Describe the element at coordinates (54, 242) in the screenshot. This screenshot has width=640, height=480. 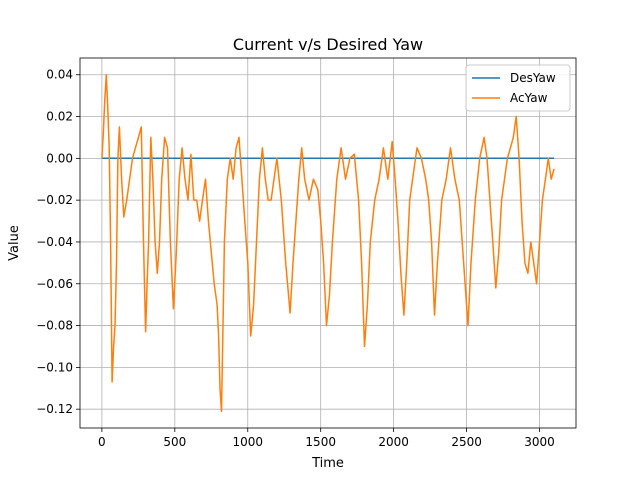
I see `y-tick-label: −0.04` at that location.